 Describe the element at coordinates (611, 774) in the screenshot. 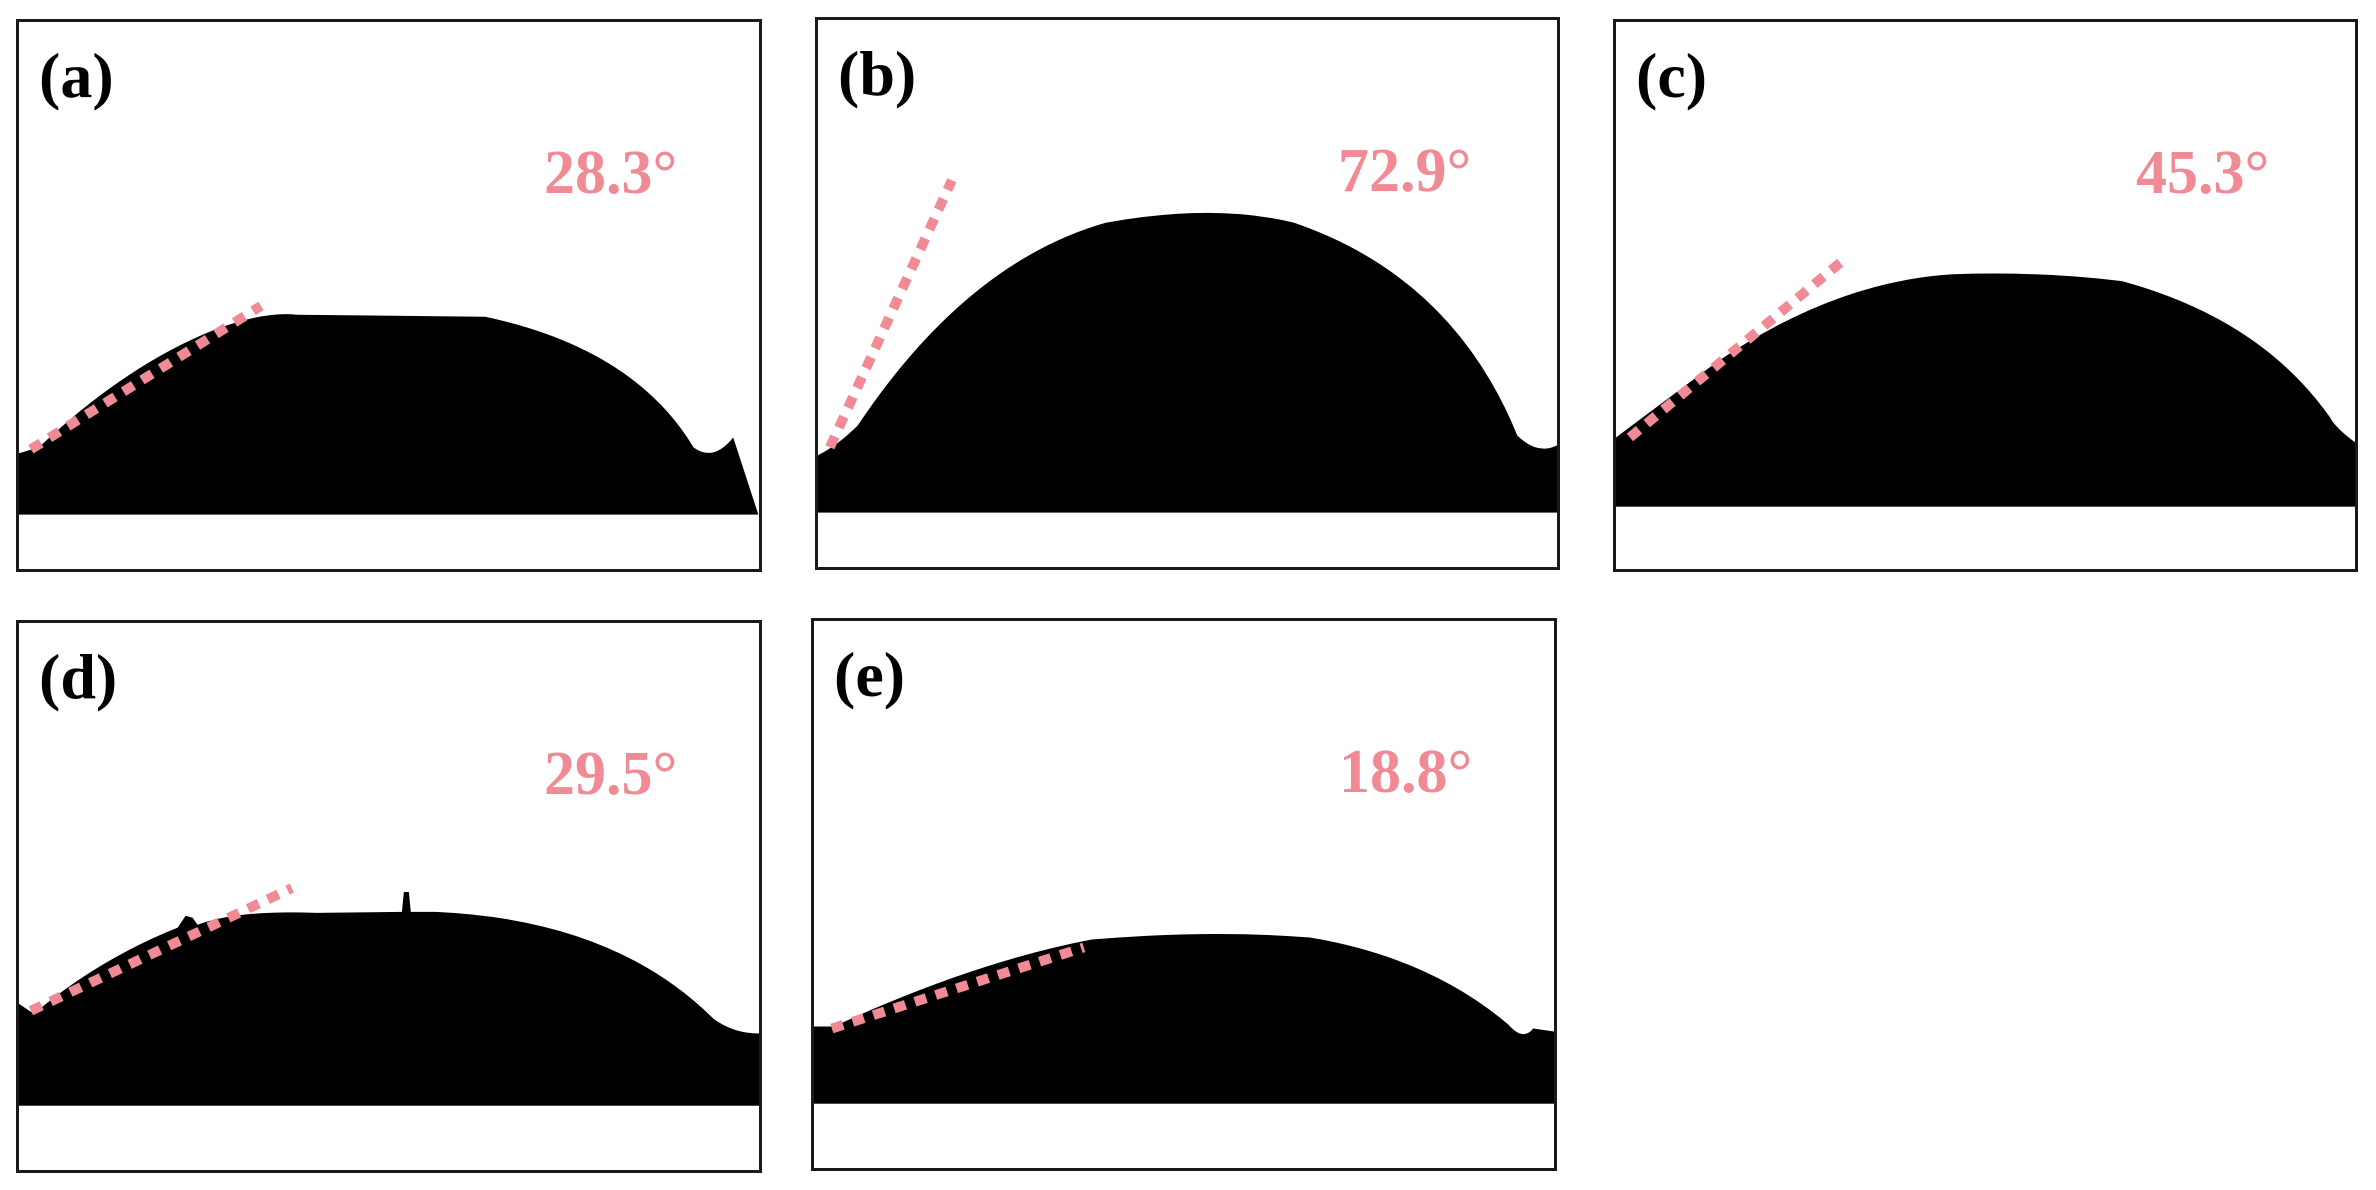

I see `contact-angle-d: 29.5°` at that location.